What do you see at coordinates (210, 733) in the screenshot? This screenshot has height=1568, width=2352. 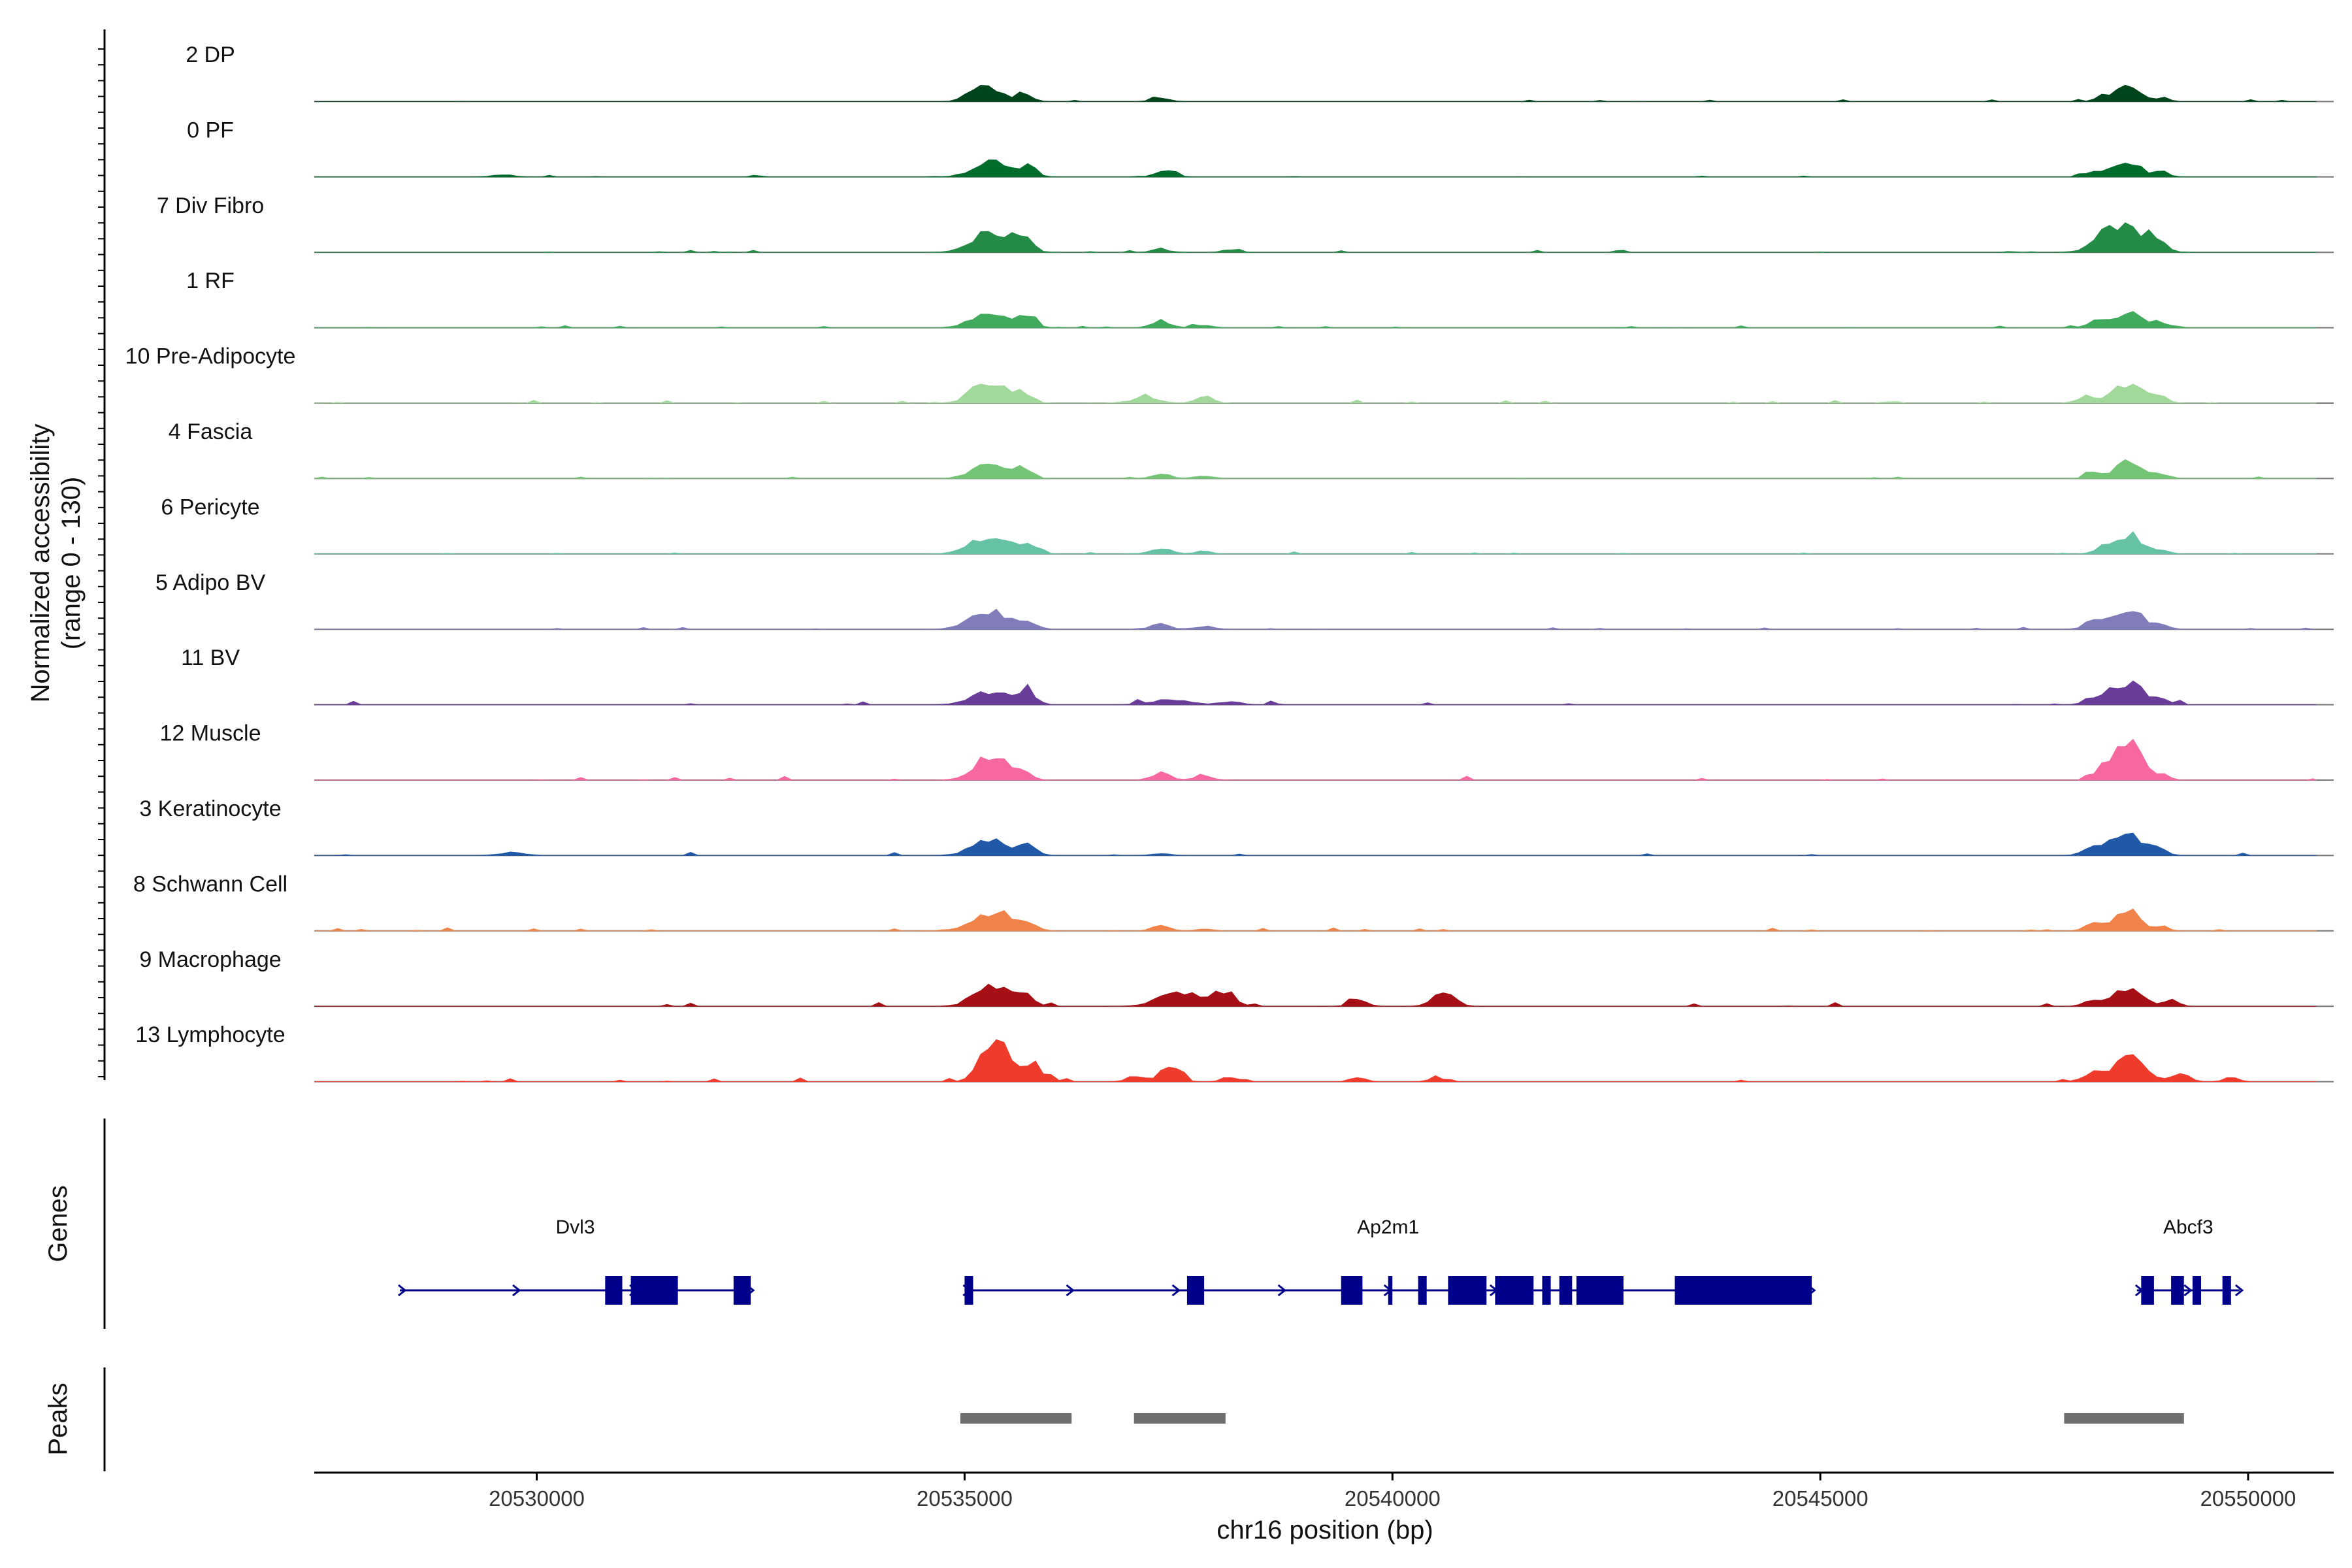 I see `track-label: 12 Muscle` at bounding box center [210, 733].